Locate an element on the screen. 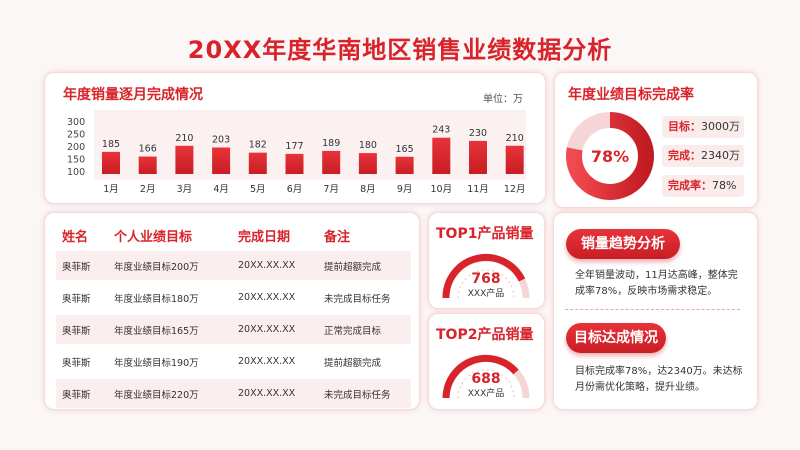 This screenshot has width=800, height=450. target-item-done: 完成：2340万 is located at coordinates (703, 156).